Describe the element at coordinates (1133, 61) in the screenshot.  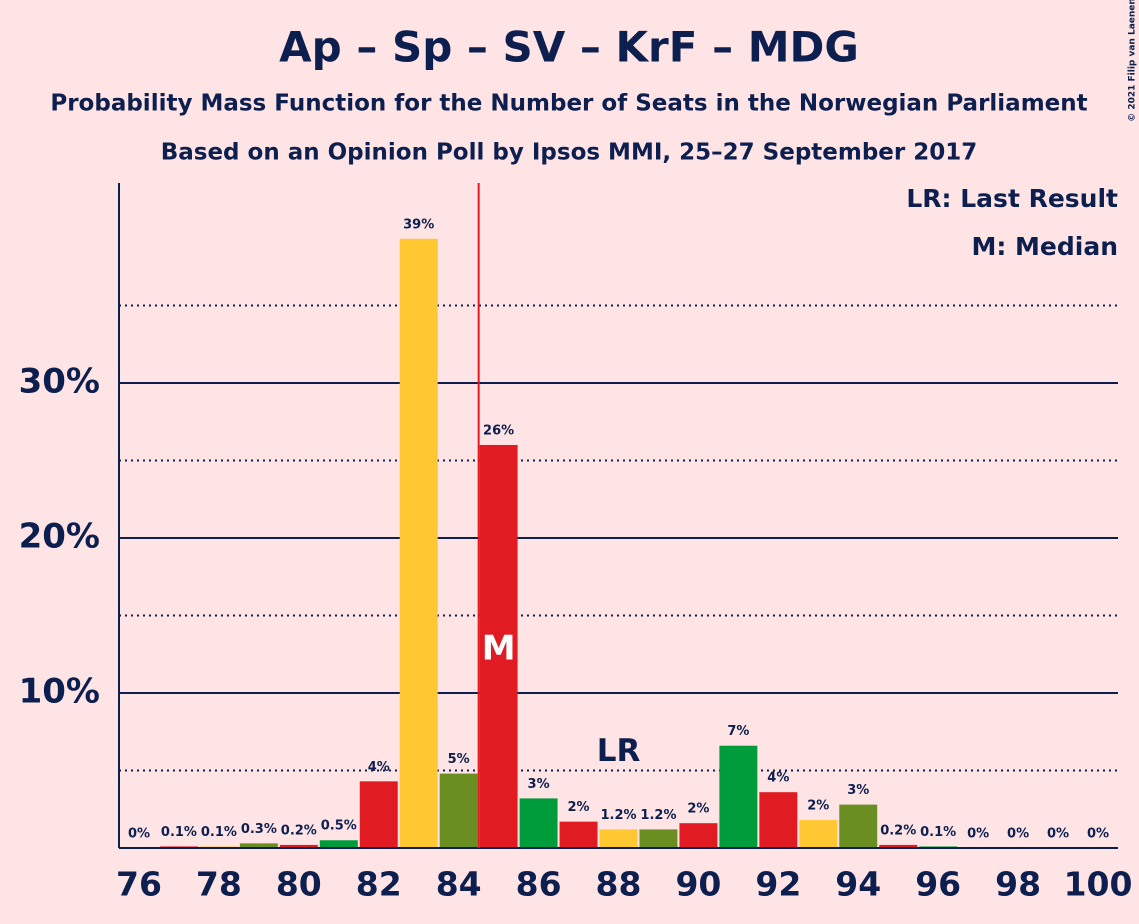
I see `copyright: © 2021 Filip van Laenen` at that location.